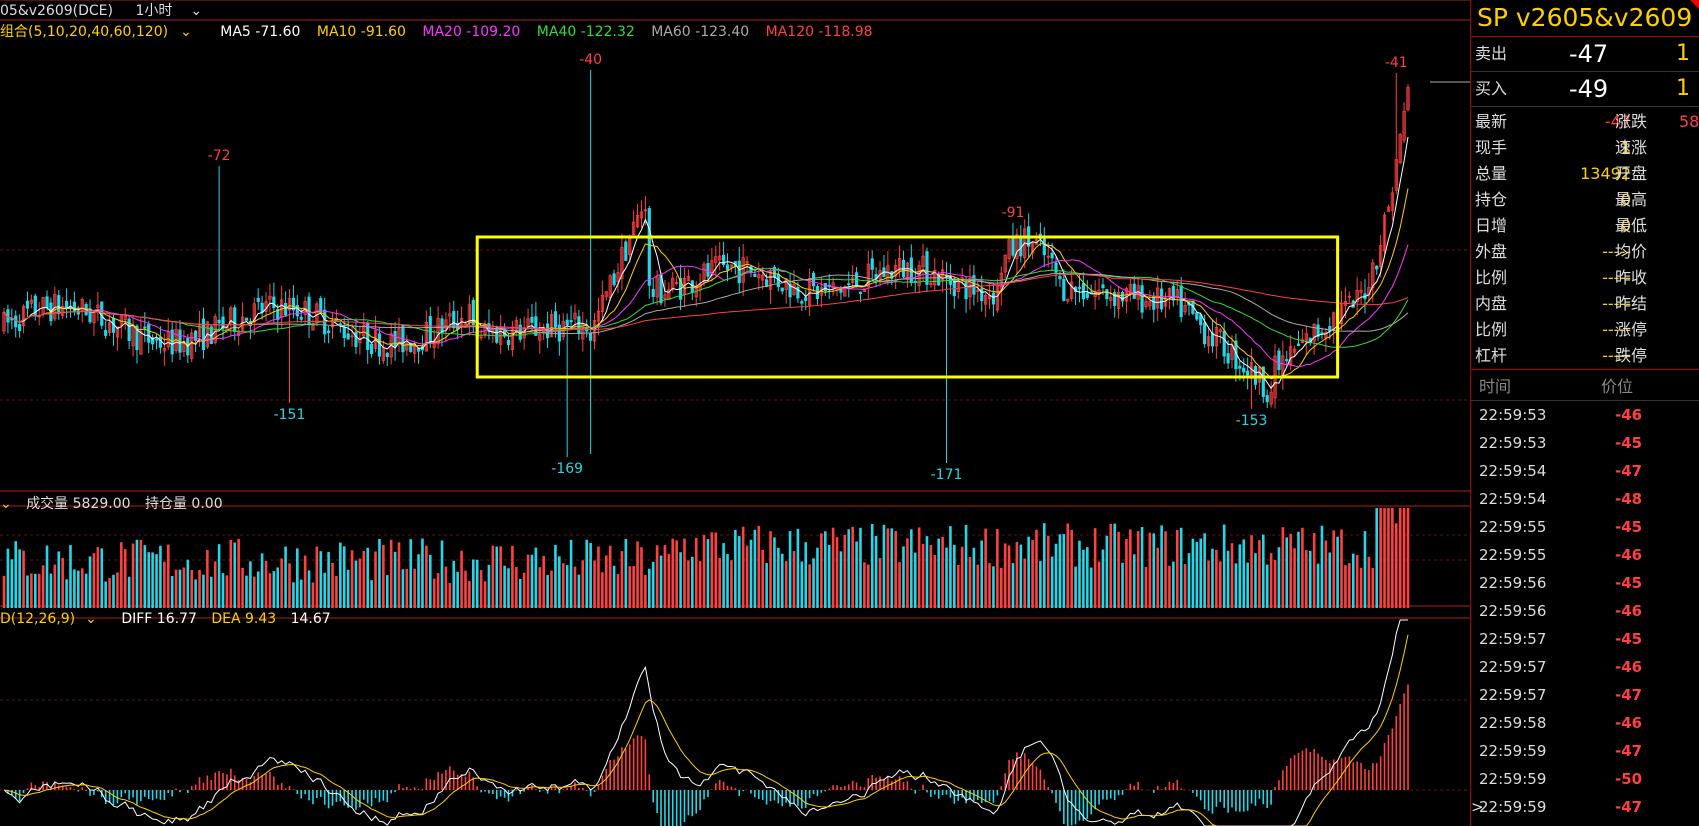 The height and width of the screenshot is (826, 1699). I want to click on ask-row: 卖出 -47 1, so click(1585, 54).